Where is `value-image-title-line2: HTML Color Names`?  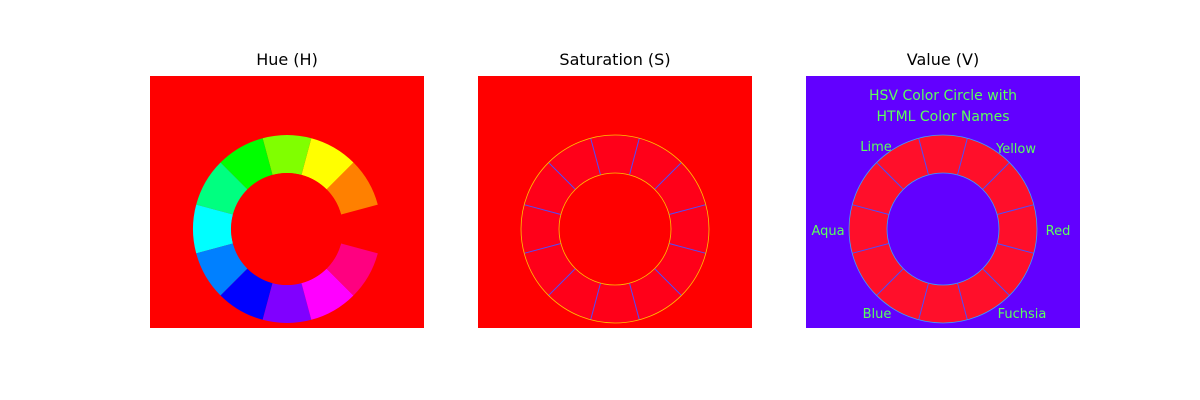 value-image-title-line2: HTML Color Names is located at coordinates (942, 117).